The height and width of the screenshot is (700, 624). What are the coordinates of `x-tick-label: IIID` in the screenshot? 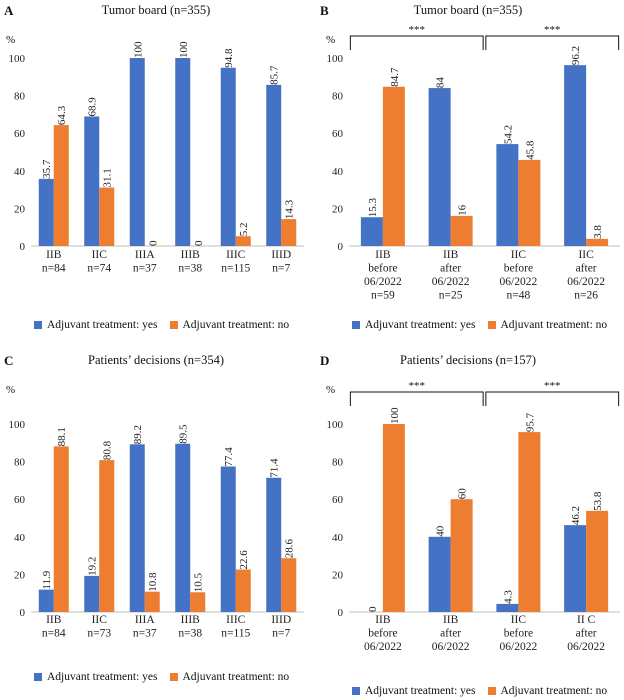 It's located at (281, 620).